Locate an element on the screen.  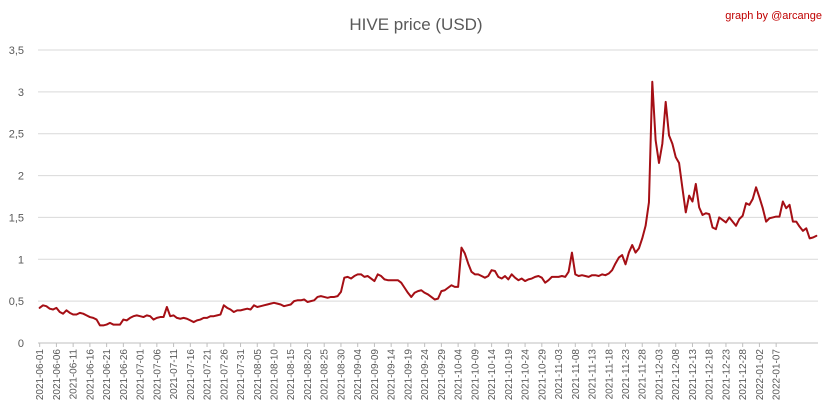
x-tick-label: 2021-11-28 is located at coordinates (643, 374).